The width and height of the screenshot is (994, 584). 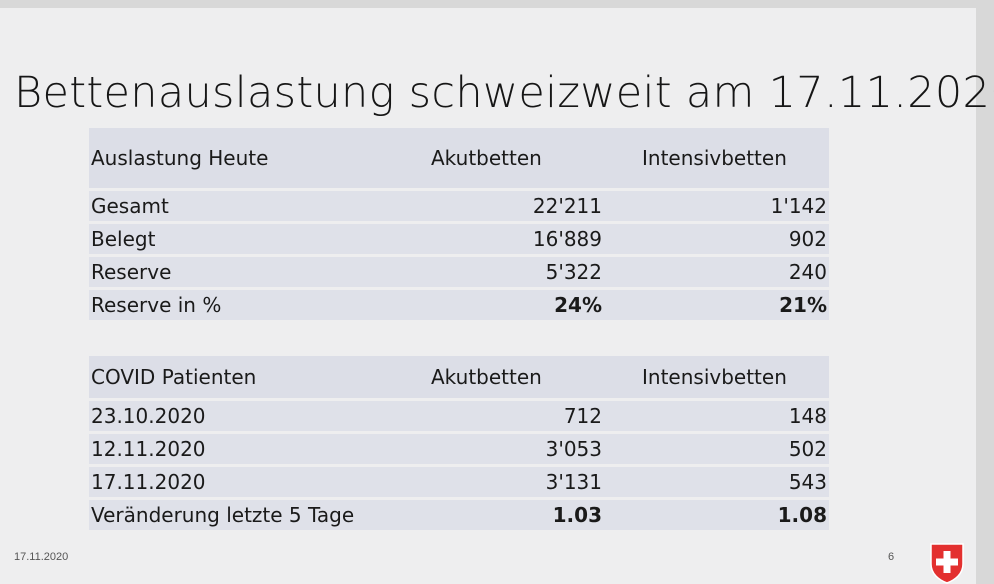 I want to click on acute-value: 3'053, so click(x=492, y=449).